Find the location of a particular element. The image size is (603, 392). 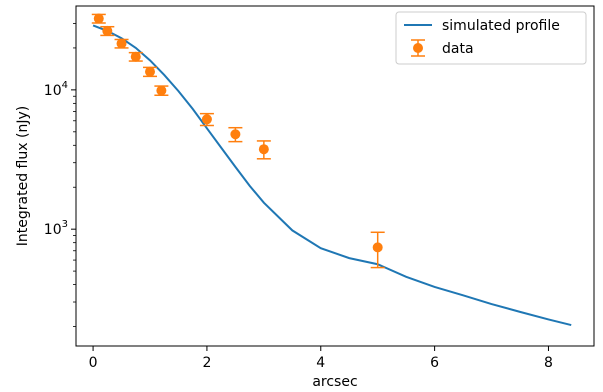

legend-box is located at coordinates (491, 38).